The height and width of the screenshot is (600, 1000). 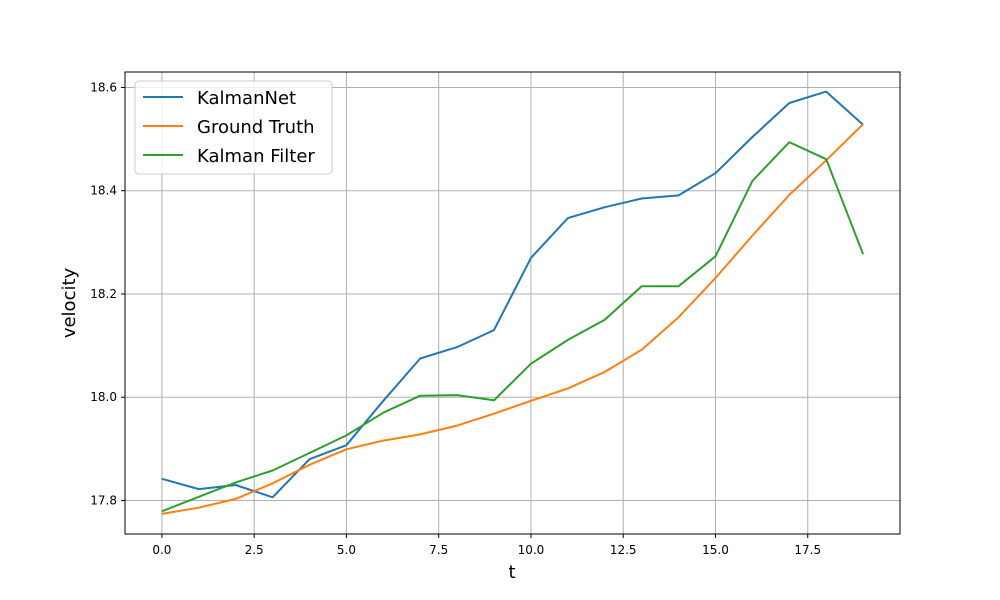 I want to click on y-tick-label: 17.8, so click(x=103, y=500).